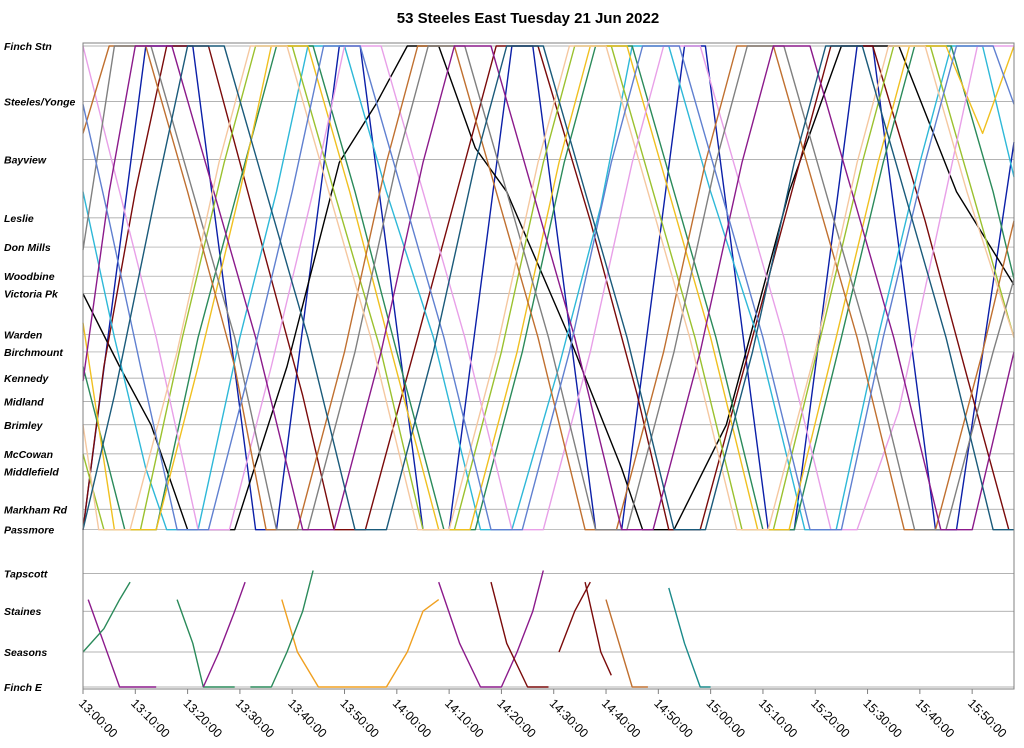  What do you see at coordinates (31, 472) in the screenshot?
I see `stop-label: Middlefield` at bounding box center [31, 472].